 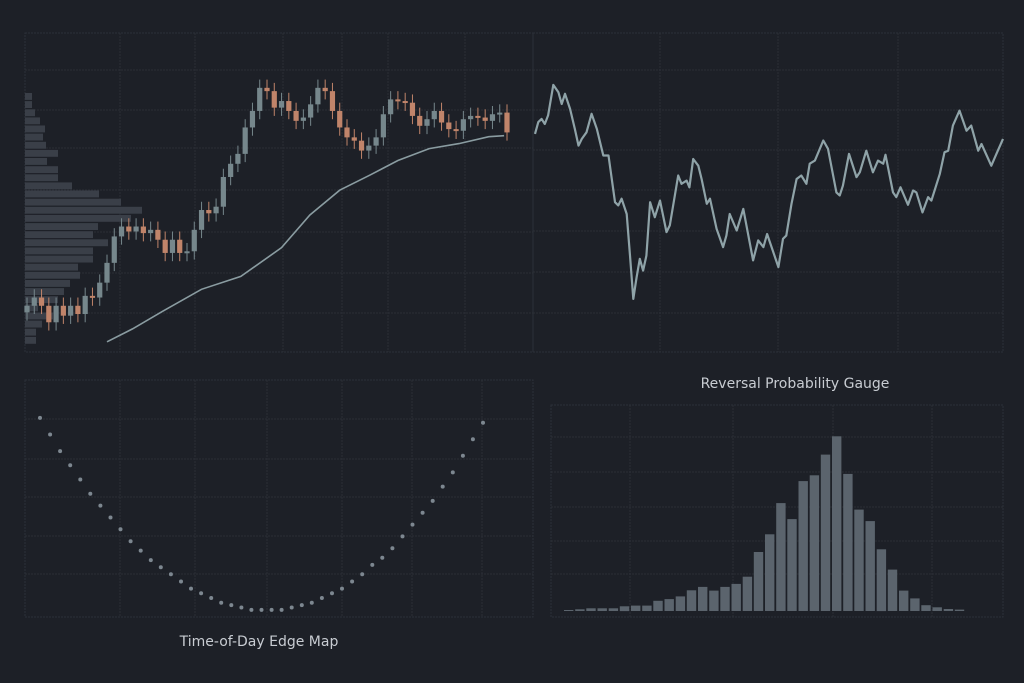 What do you see at coordinates (305, 238) in the screenshot?
I see `moving-average-line` at bounding box center [305, 238].